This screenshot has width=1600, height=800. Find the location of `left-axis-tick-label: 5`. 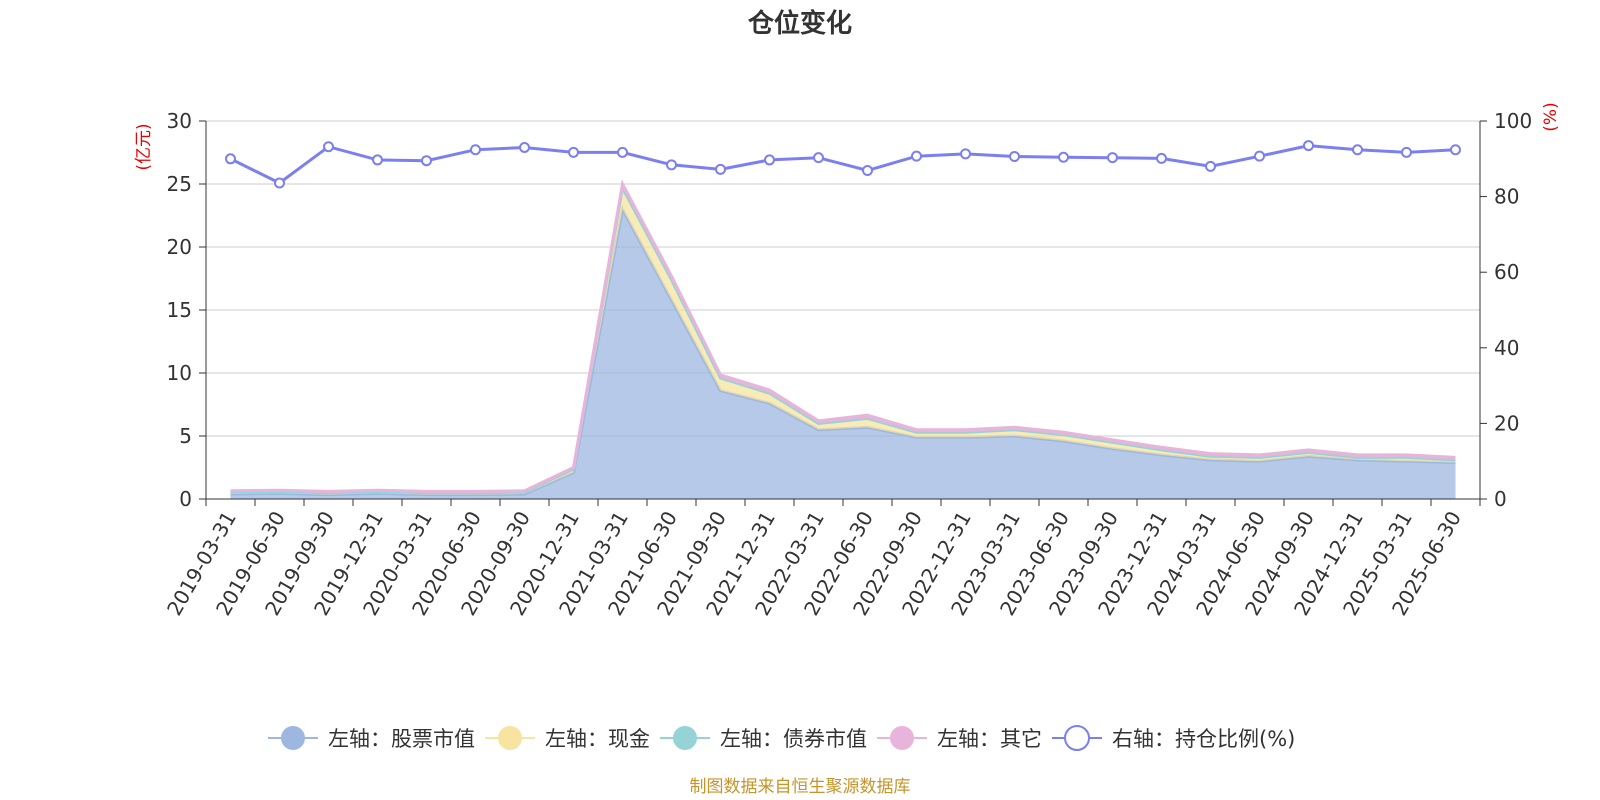

left-axis-tick-label: 5 is located at coordinates (185, 436).